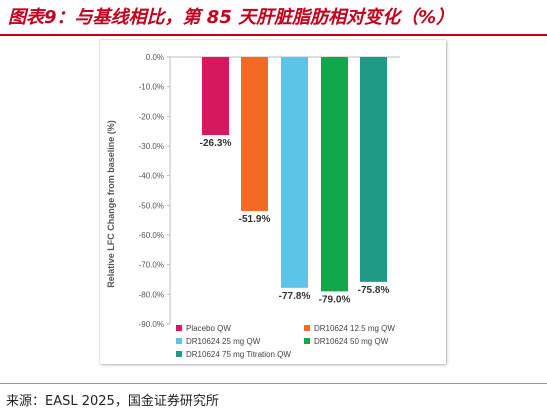  I want to click on y-tick-label: -10.0%, so click(151, 87).